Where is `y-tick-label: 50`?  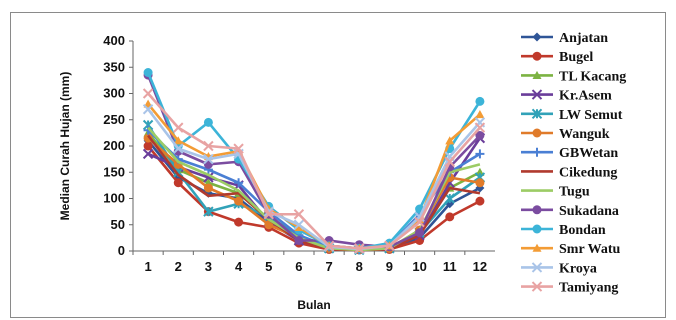 y-tick-label: 50 is located at coordinates (118, 224).